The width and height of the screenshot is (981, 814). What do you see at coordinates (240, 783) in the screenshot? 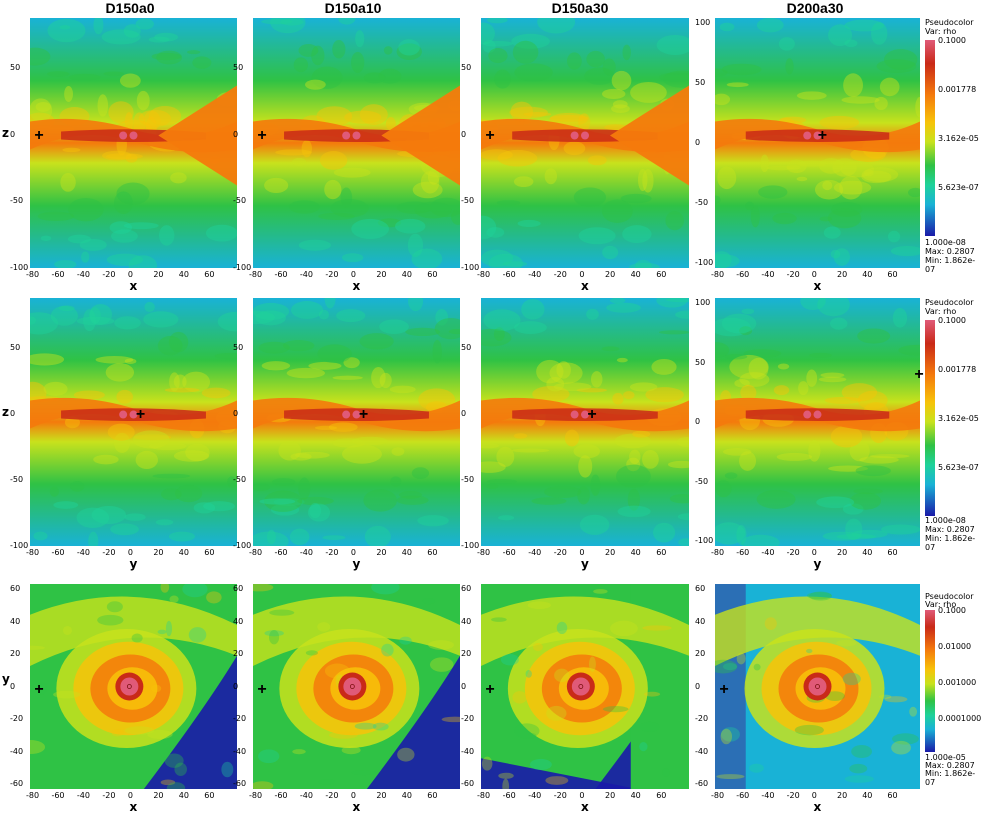
I see `y-tick-label: -60` at bounding box center [240, 783].